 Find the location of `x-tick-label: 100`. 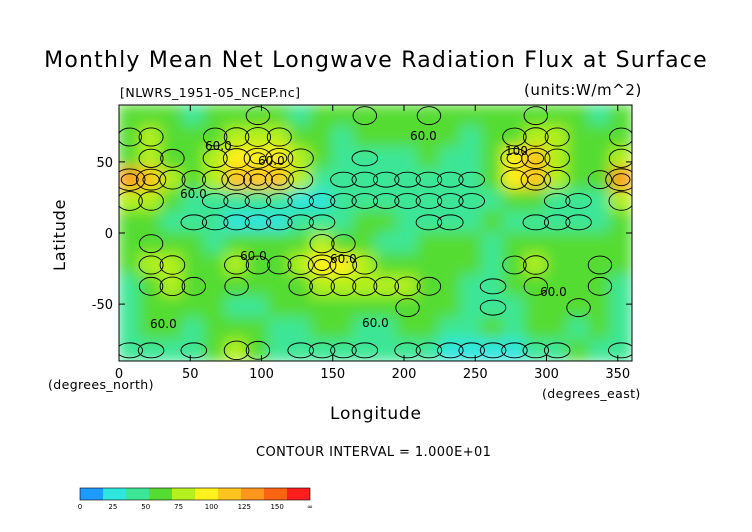

x-tick-label: 100 is located at coordinates (261, 374).